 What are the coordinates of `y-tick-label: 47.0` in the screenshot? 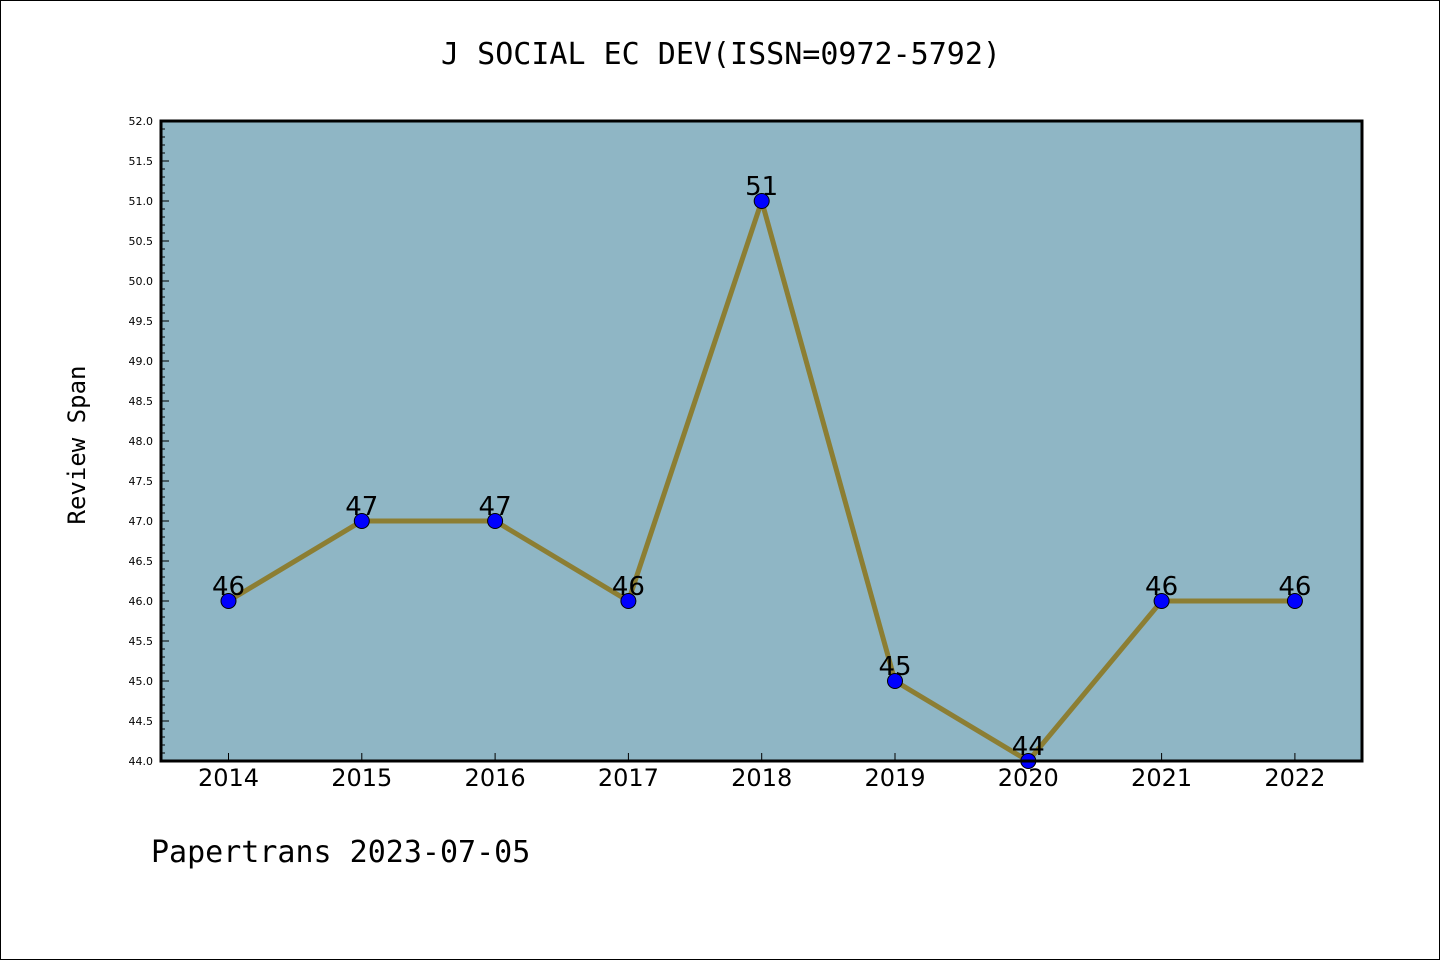 It's located at (141, 521).